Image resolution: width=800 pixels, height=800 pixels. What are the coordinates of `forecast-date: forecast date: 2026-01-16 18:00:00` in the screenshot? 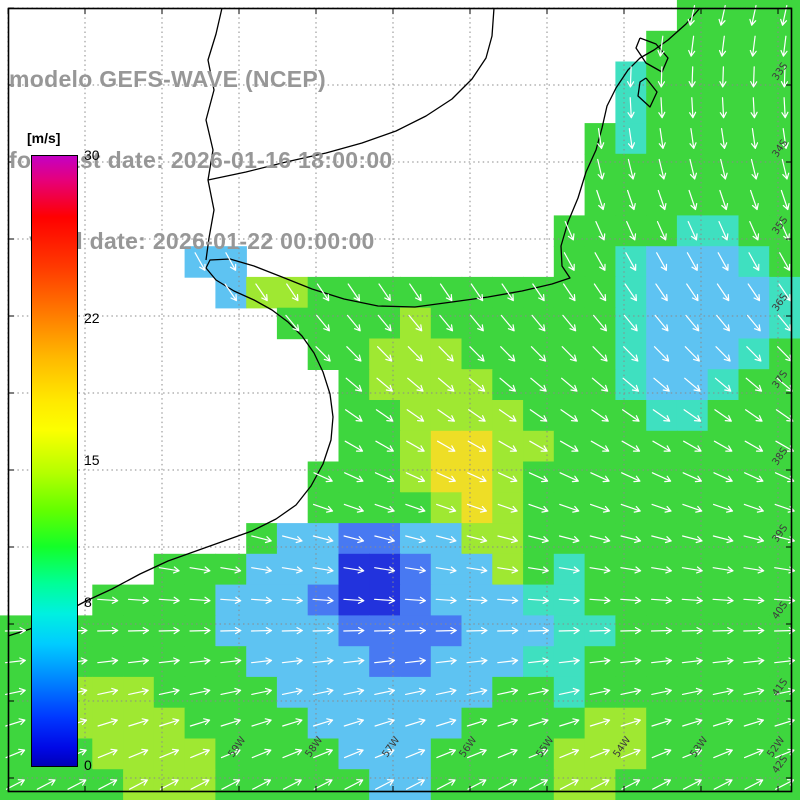 It's located at (201, 160).